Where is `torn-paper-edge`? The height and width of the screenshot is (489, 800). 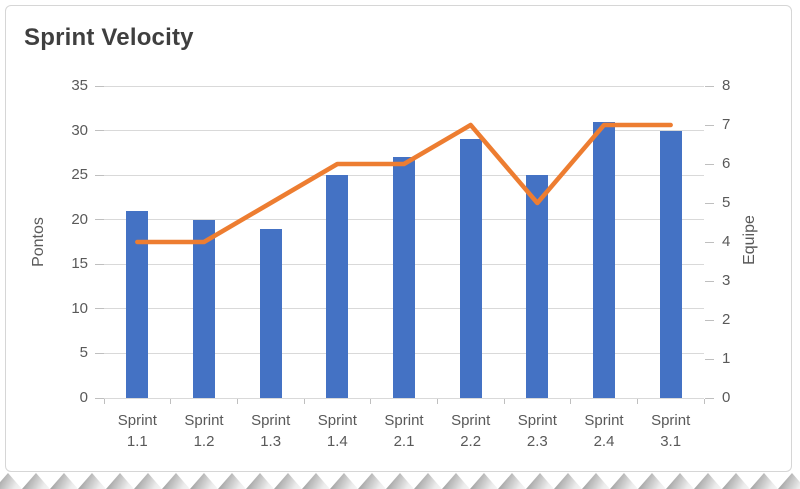 torn-paper-edge is located at coordinates (400, 481).